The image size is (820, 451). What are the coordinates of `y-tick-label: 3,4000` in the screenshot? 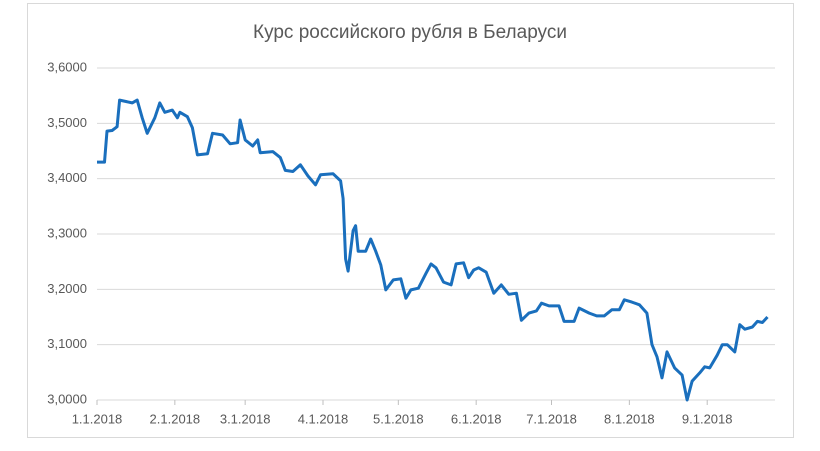 It's located at (67, 177).